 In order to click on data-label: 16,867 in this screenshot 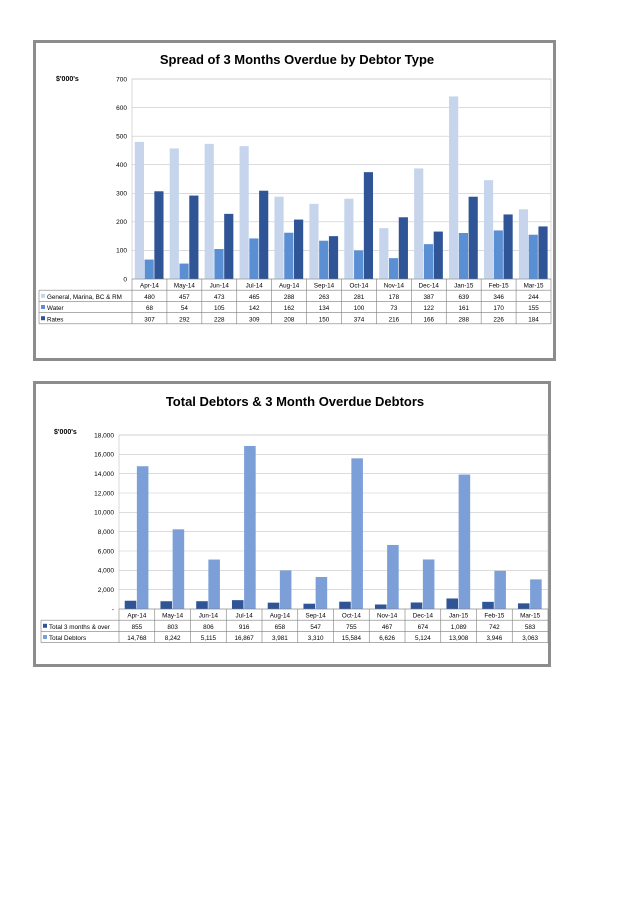, I will do `click(244, 638)`.